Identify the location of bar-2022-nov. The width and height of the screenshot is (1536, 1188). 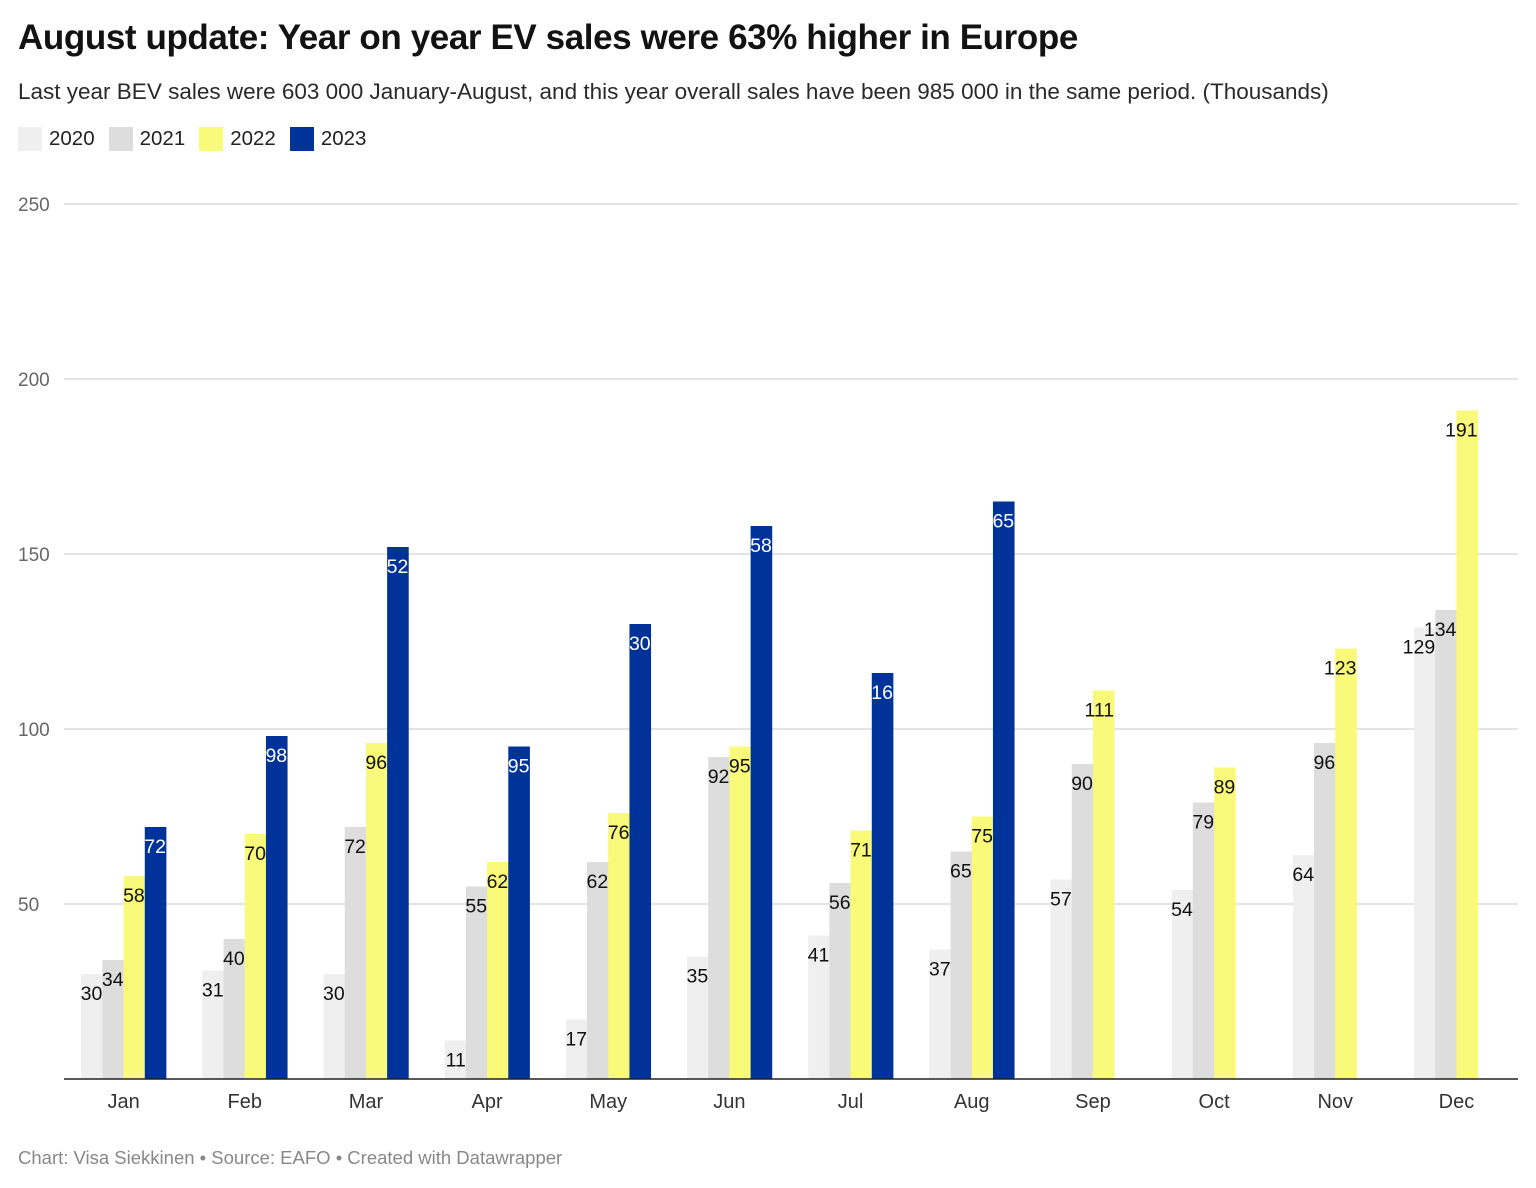
(1346, 863).